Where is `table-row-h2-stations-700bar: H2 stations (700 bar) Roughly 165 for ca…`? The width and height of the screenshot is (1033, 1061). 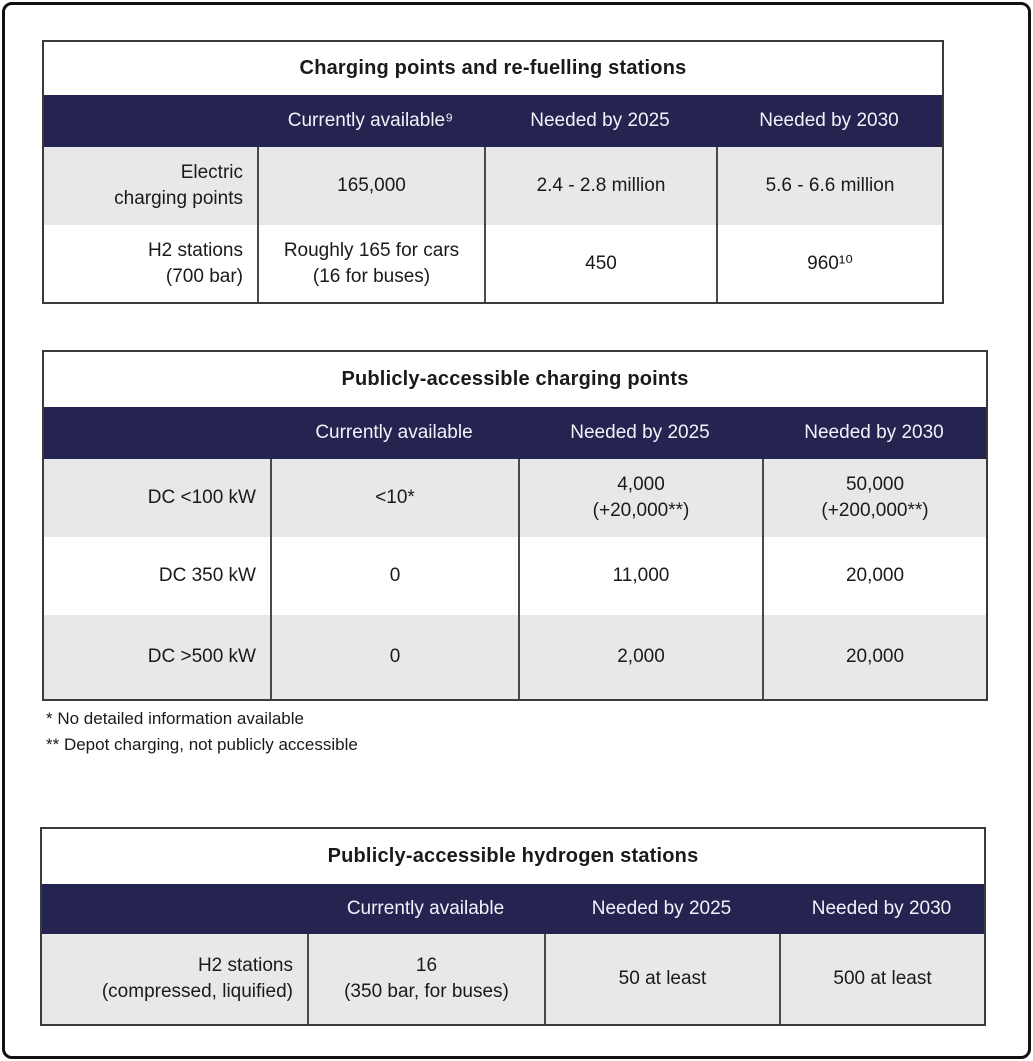
table-row-h2-stations-700bar: H2 stations (700 bar) Roughly 165 for ca… is located at coordinates (493, 263).